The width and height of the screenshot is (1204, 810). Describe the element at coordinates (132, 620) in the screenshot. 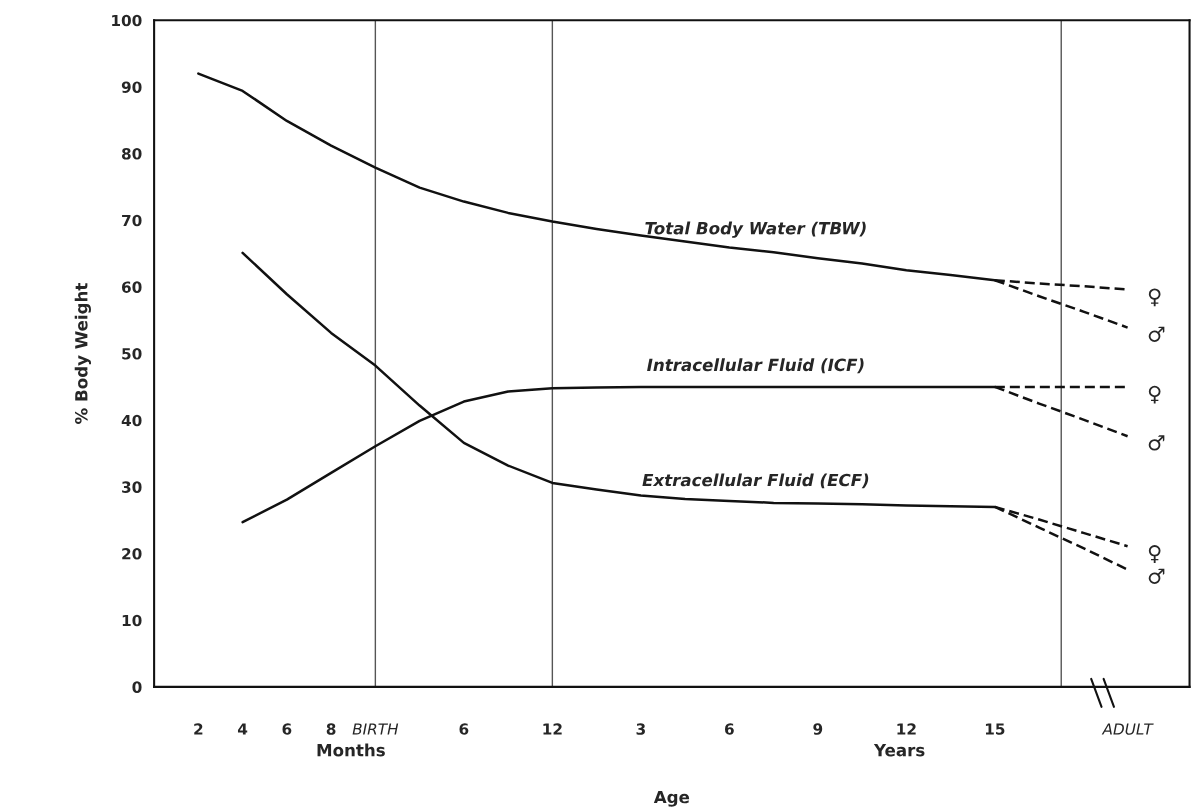

I see `y-tick-label: 10` at that location.